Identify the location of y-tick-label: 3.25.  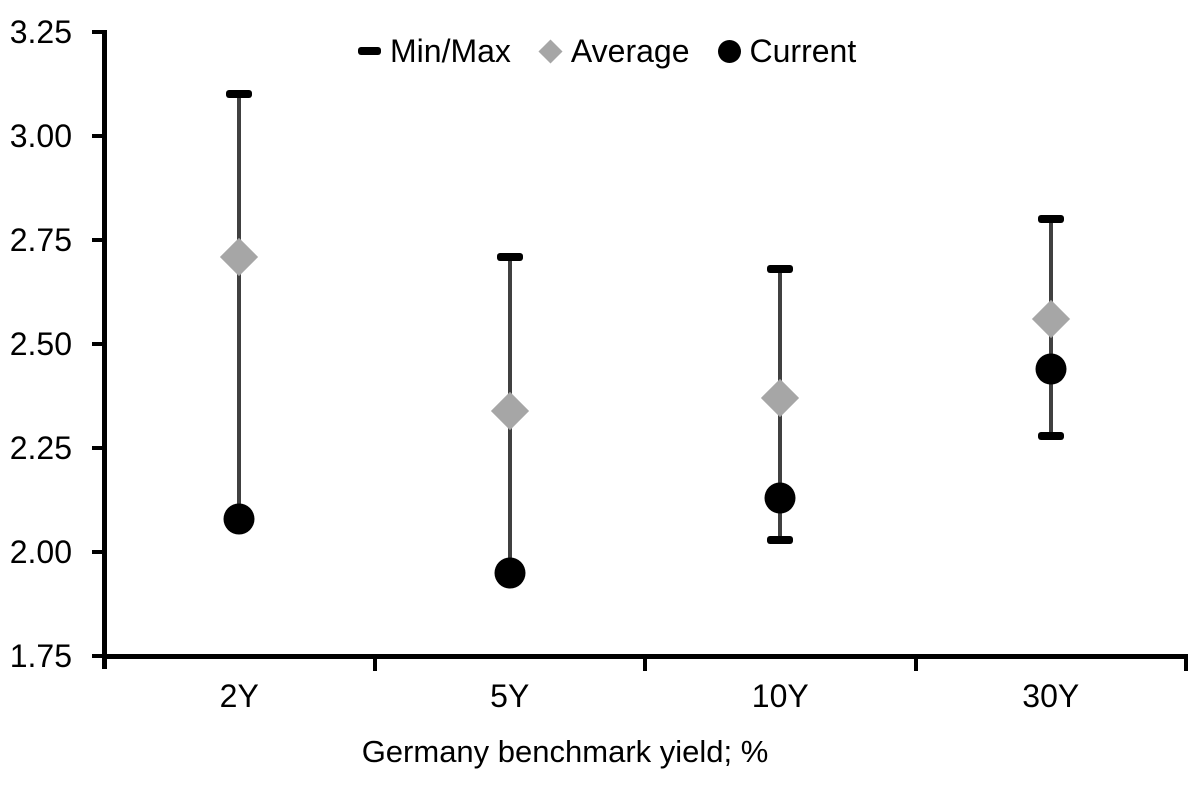
(40, 32).